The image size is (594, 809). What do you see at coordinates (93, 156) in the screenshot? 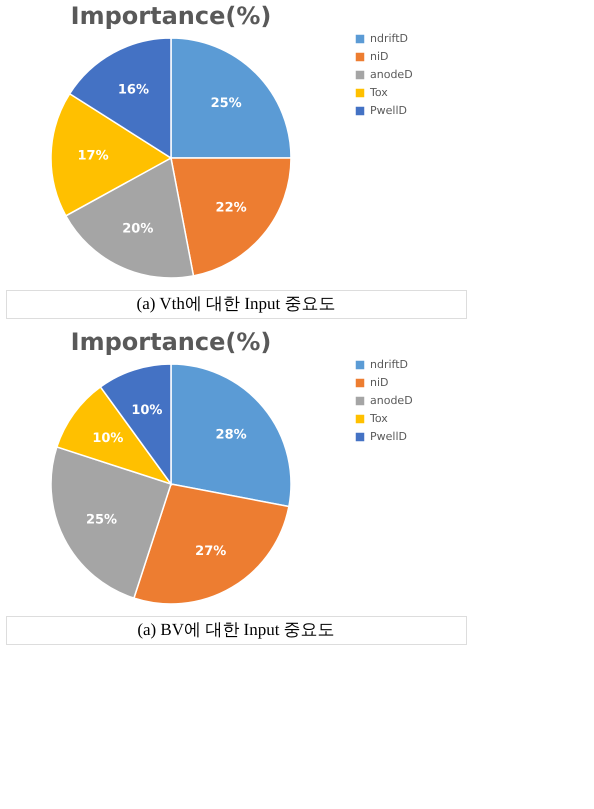
I see `data-label: 17%` at bounding box center [93, 156].